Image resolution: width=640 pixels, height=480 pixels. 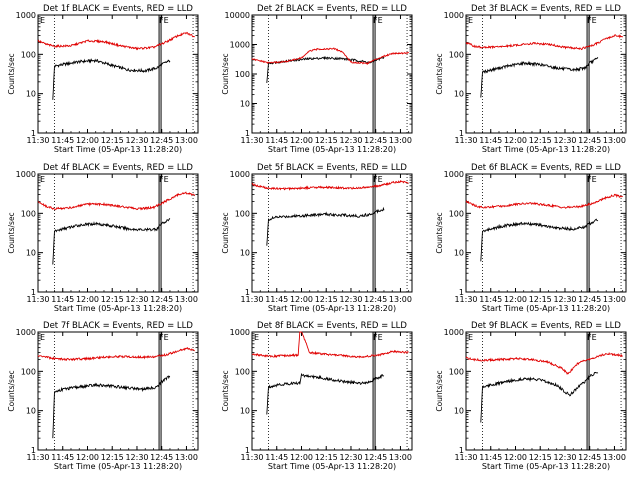 What do you see at coordinates (332, 168) in the screenshot?
I see `panel-title: Det 5f BLACK = Events, RED = LLD` at bounding box center [332, 168].